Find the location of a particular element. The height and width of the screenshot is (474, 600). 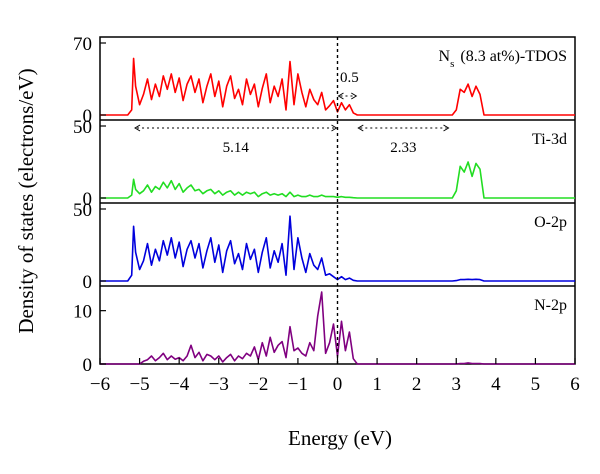

x-tick-label: −4 is located at coordinates (179, 384).